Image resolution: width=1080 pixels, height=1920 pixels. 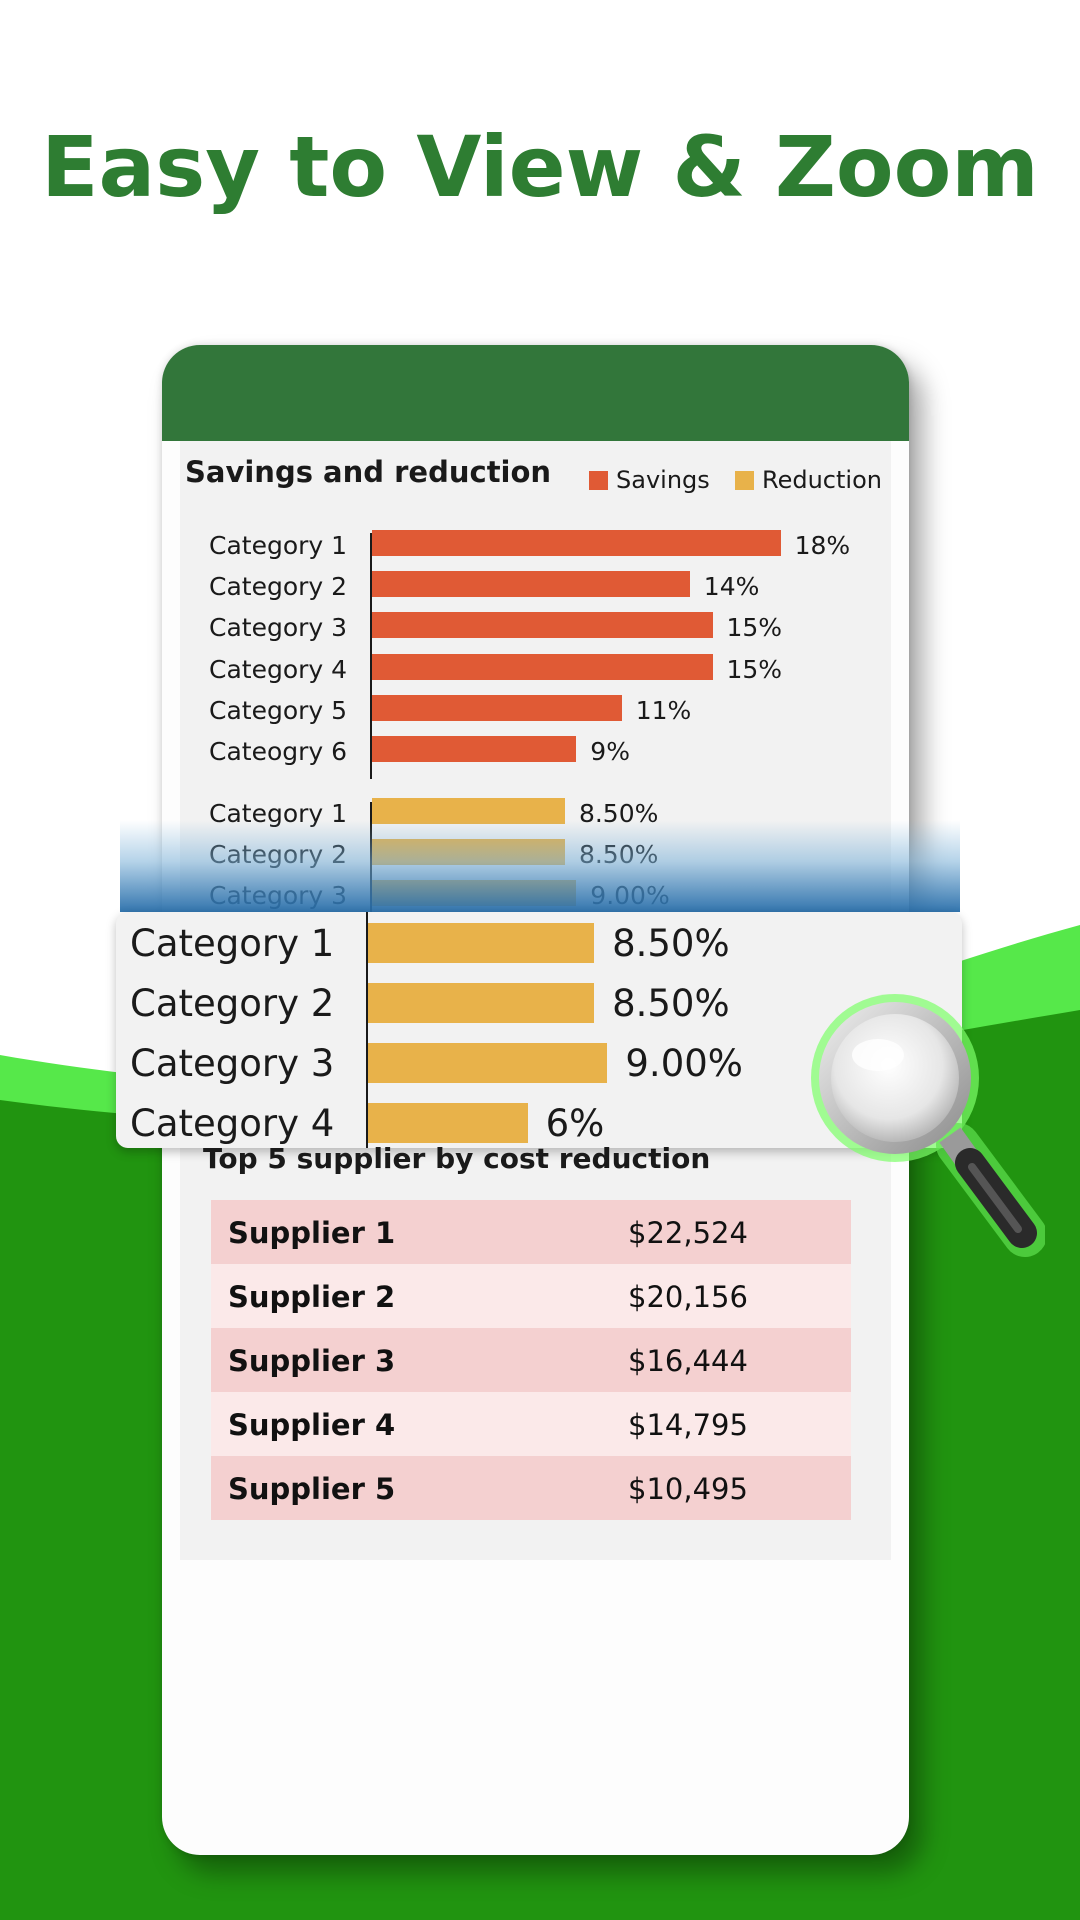 What do you see at coordinates (312, 1233) in the screenshot?
I see `supplier-name: Supplier 1` at bounding box center [312, 1233].